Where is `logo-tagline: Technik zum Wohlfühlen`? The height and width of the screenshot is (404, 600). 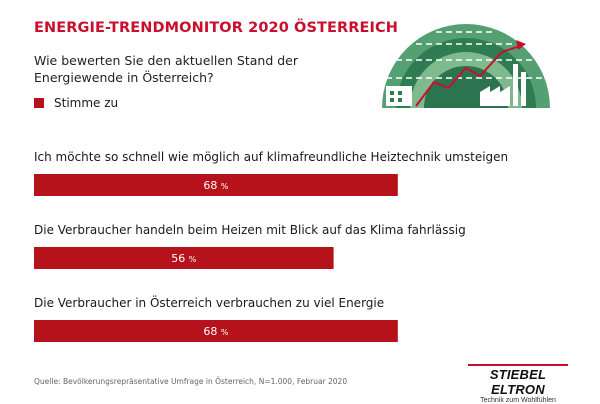
logo-tagline: Technik zum Wohlfühlen is located at coordinates (518, 400).